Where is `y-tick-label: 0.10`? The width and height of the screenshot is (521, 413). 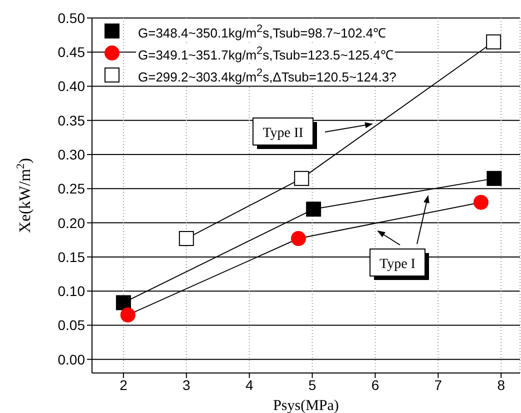 y-tick-label: 0.10 is located at coordinates (72, 291).